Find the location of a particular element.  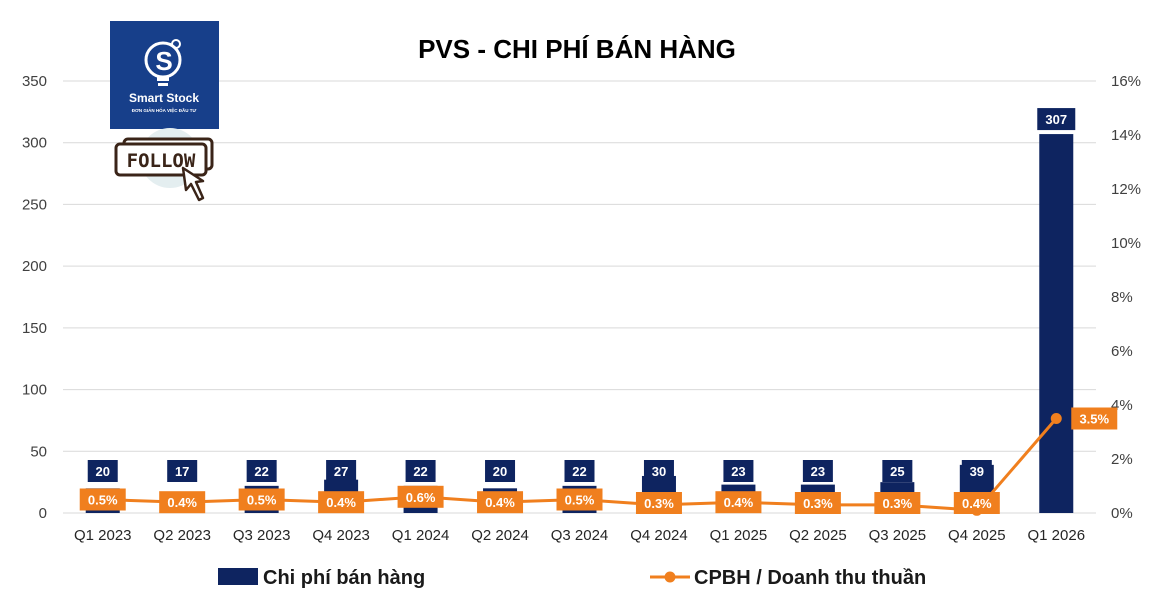

y-left-tick-label: 150 is located at coordinates (34, 328).